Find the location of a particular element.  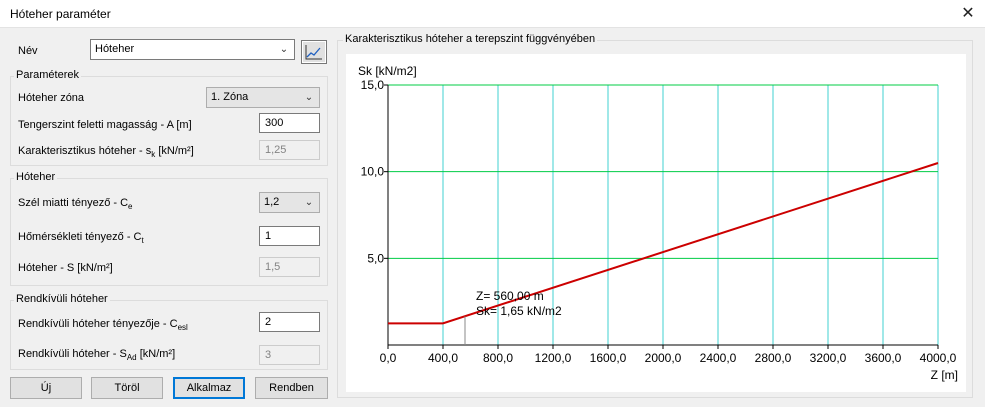

name-label: Név is located at coordinates (28, 51).